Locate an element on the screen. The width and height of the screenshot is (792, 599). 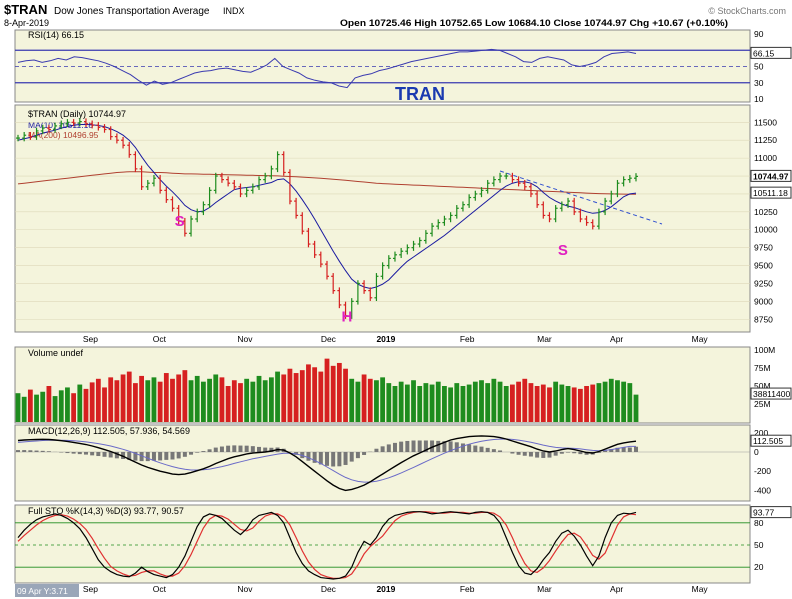
macd-last-label: 112.505 is located at coordinates (768, 441).